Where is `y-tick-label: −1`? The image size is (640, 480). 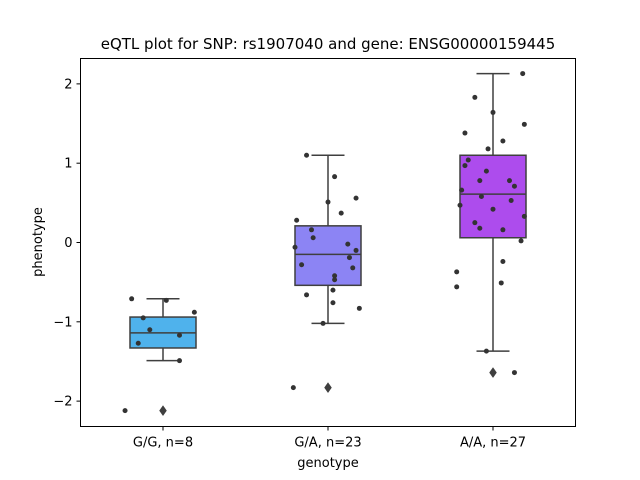
y-tick-label: −1 is located at coordinates (62, 322).